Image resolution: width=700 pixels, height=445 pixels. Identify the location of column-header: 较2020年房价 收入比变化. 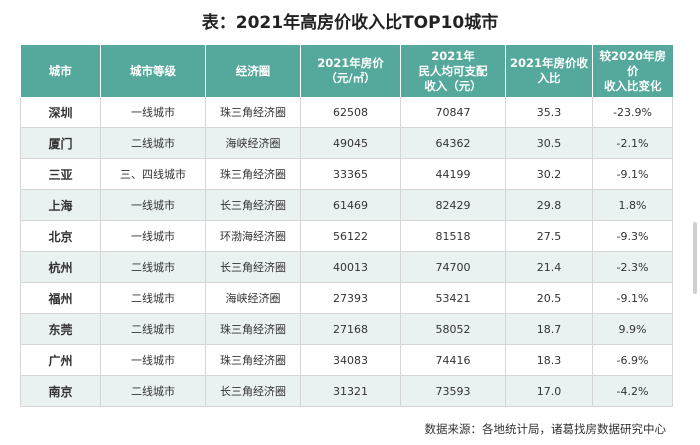
(632, 71).